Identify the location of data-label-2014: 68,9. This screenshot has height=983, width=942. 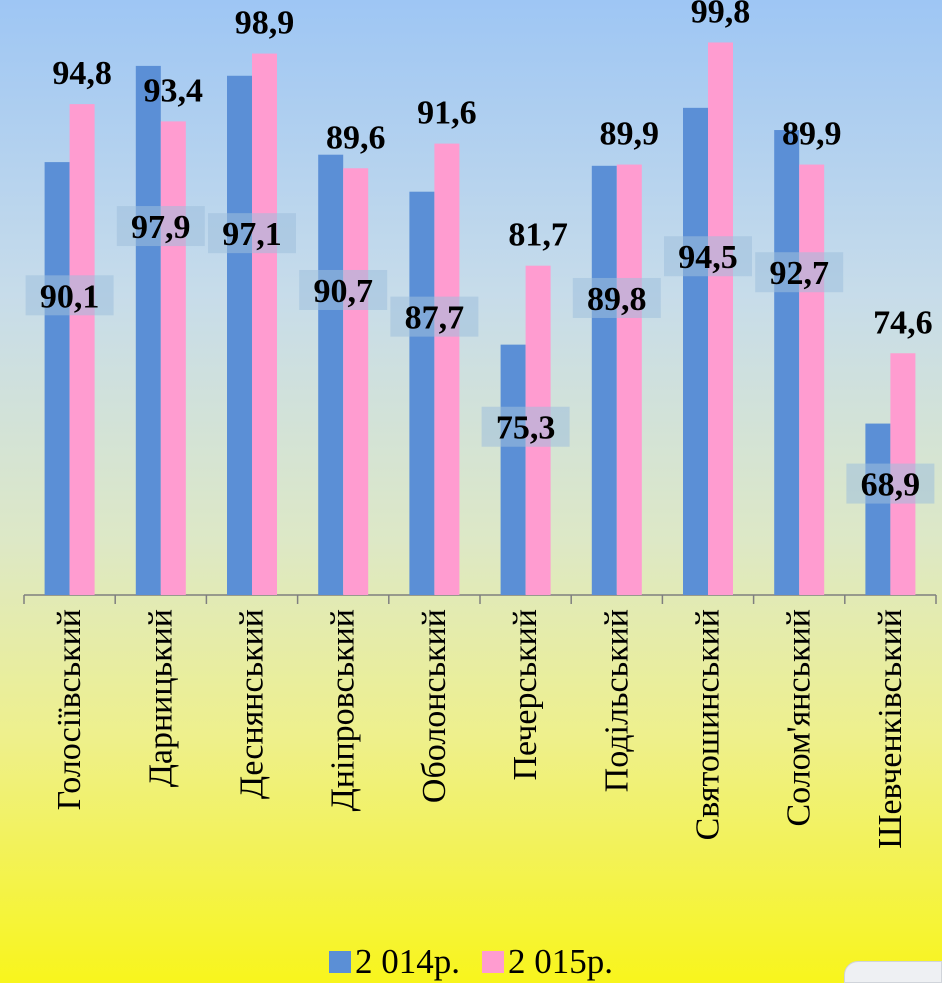
(891, 485).